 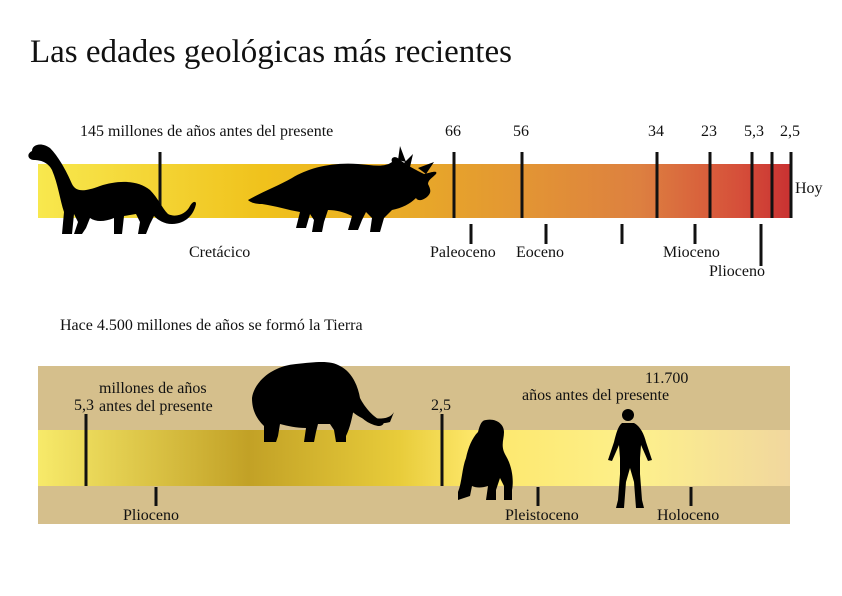 I want to click on ape-silhouette, so click(x=485, y=459).